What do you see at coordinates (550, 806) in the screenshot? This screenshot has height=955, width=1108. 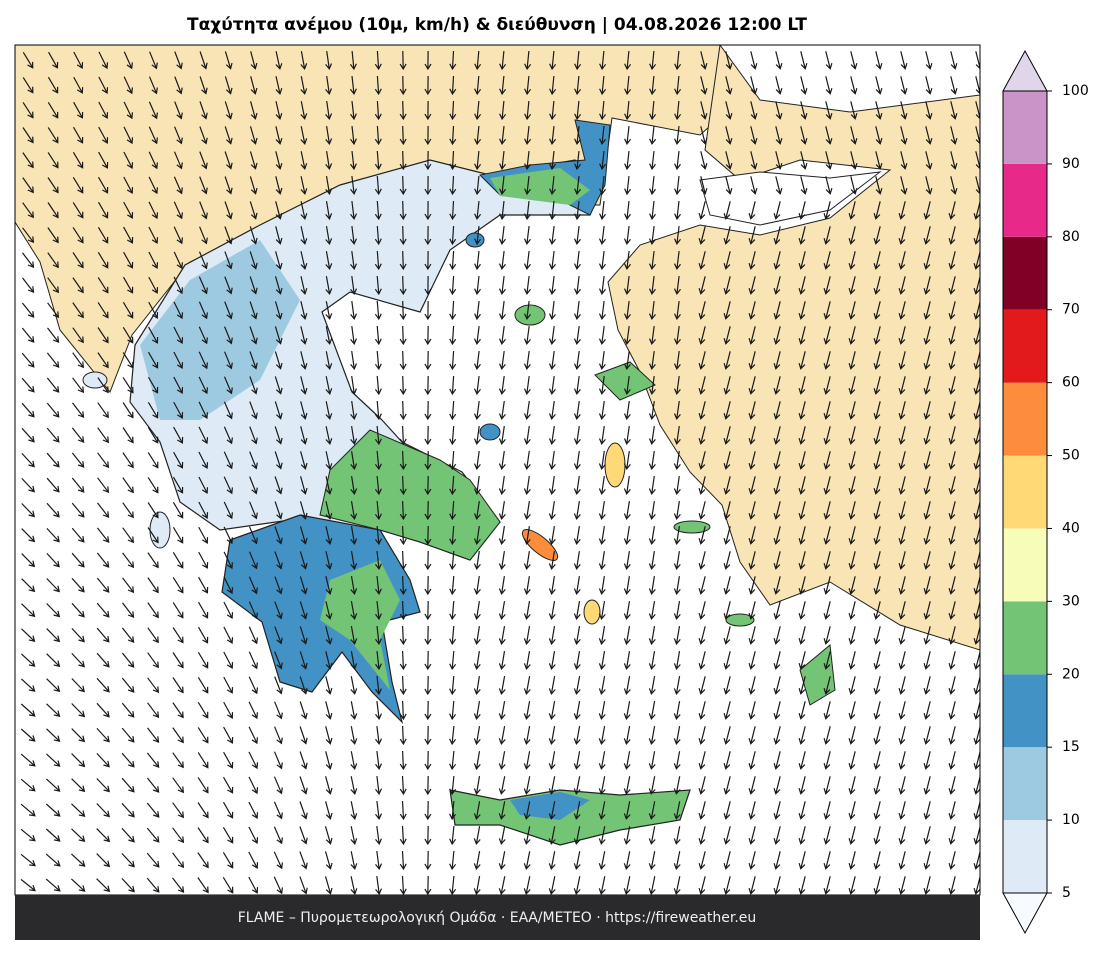 I see `crete-blue` at bounding box center [550, 806].